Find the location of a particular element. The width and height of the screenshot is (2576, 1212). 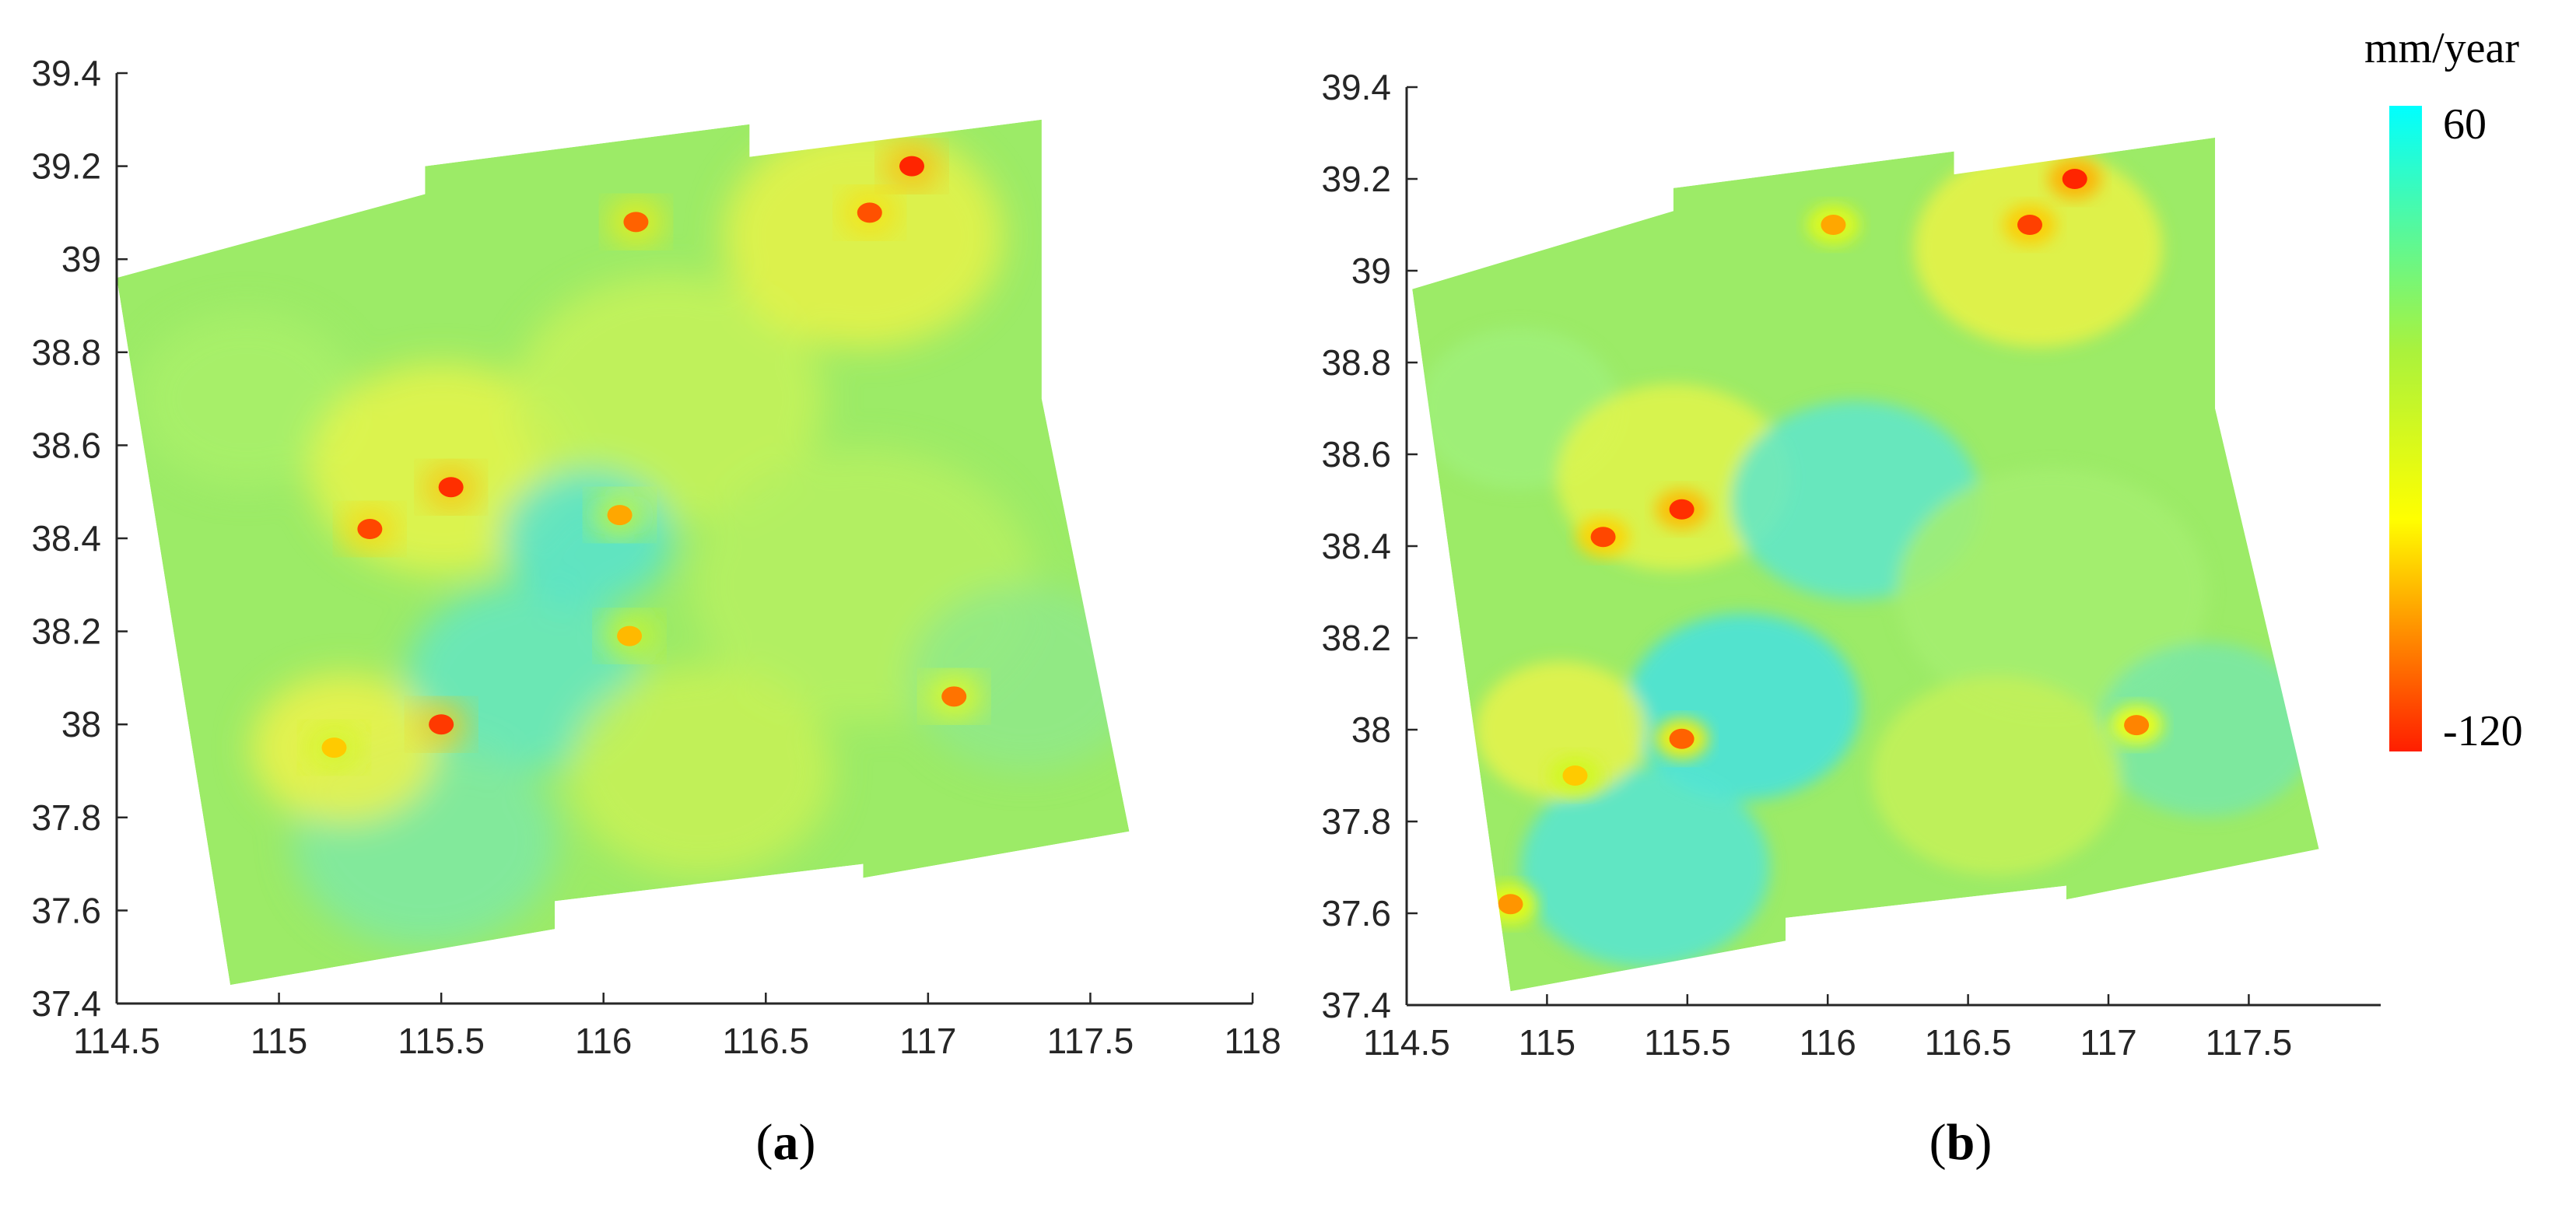

x-tick-label-b-4: 116.5 is located at coordinates (1968, 1042).